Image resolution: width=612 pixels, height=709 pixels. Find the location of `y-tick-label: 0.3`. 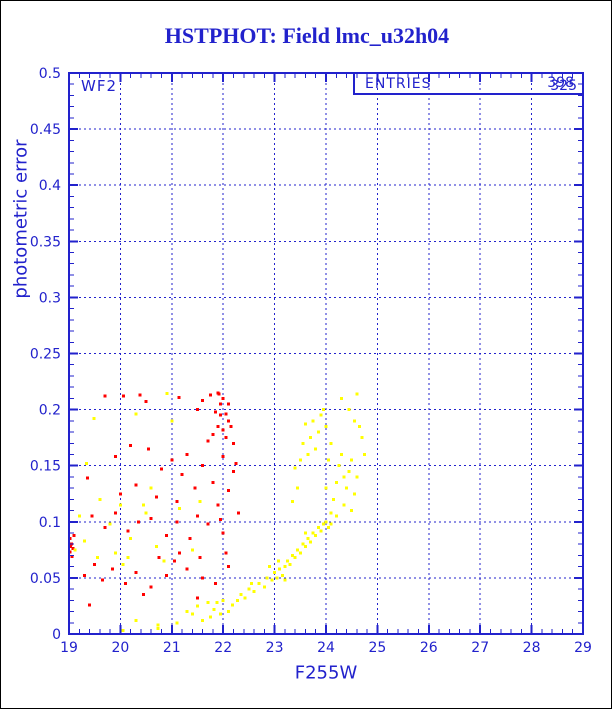

y-tick-label: 0.3 is located at coordinates (50, 298).